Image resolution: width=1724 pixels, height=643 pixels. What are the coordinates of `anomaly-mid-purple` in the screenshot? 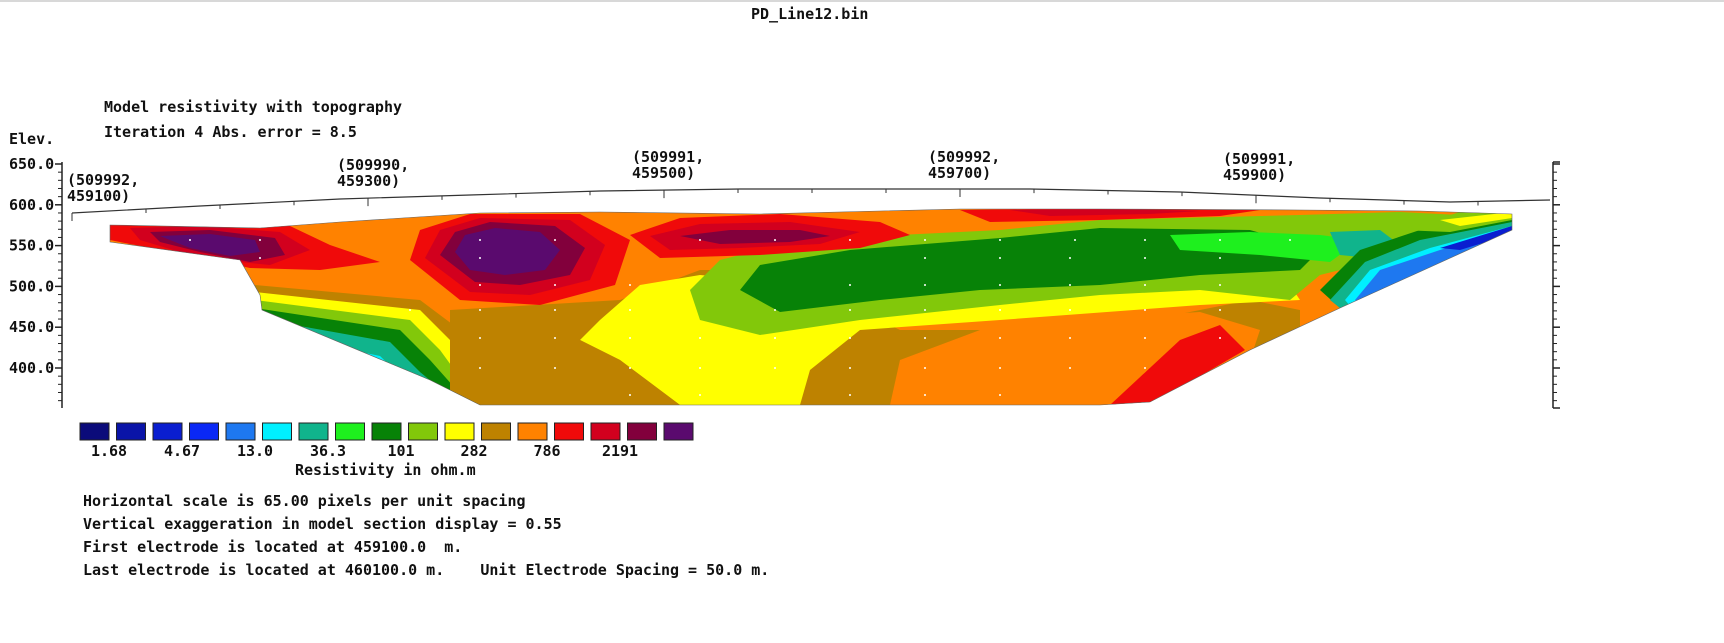 It's located at (507, 251).